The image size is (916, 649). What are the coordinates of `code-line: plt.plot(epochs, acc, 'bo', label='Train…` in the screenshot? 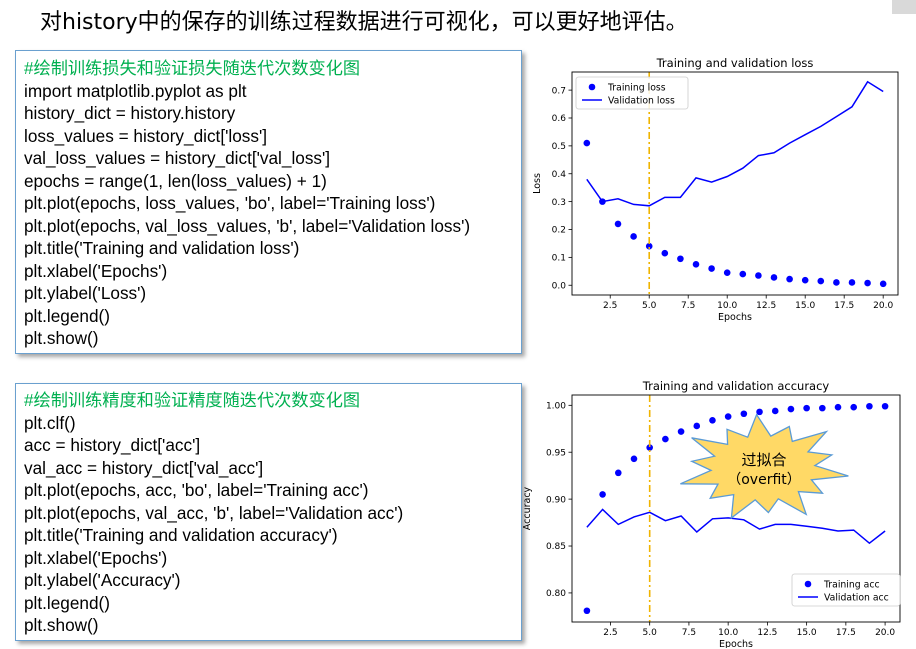 It's located at (196, 490).